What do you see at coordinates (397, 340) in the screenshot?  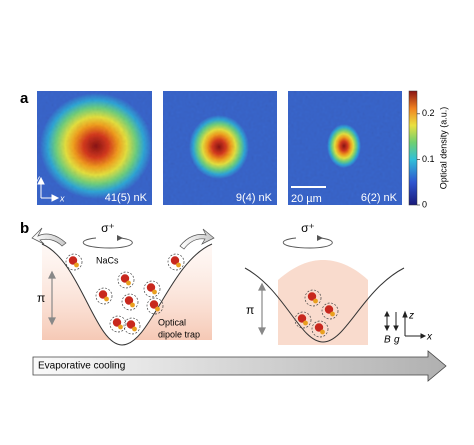 I see `axis-label: g` at bounding box center [397, 340].